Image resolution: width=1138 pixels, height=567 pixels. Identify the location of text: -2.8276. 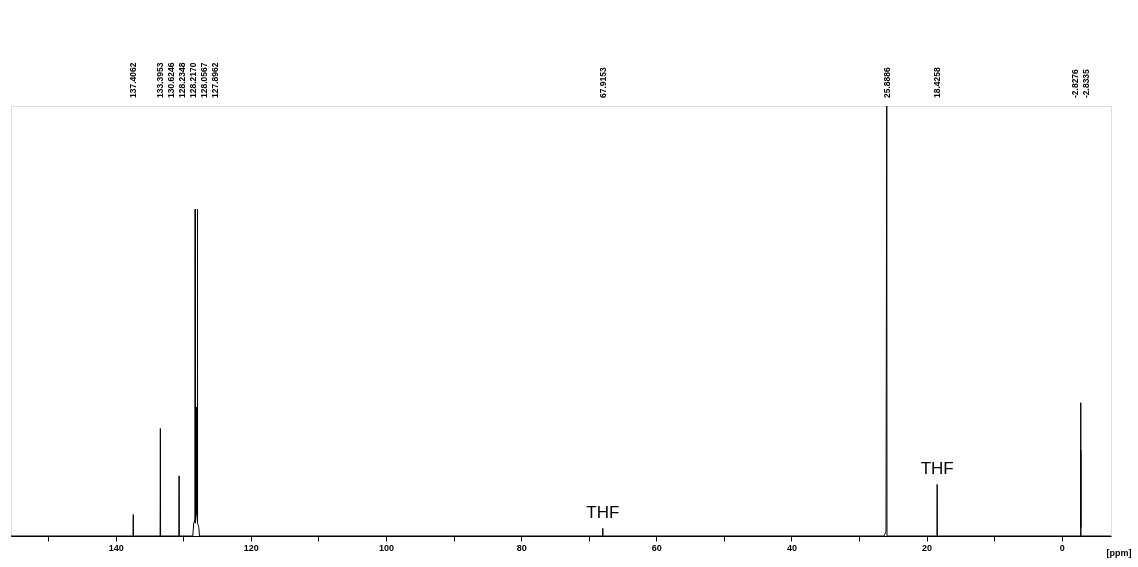
(1075, 83).